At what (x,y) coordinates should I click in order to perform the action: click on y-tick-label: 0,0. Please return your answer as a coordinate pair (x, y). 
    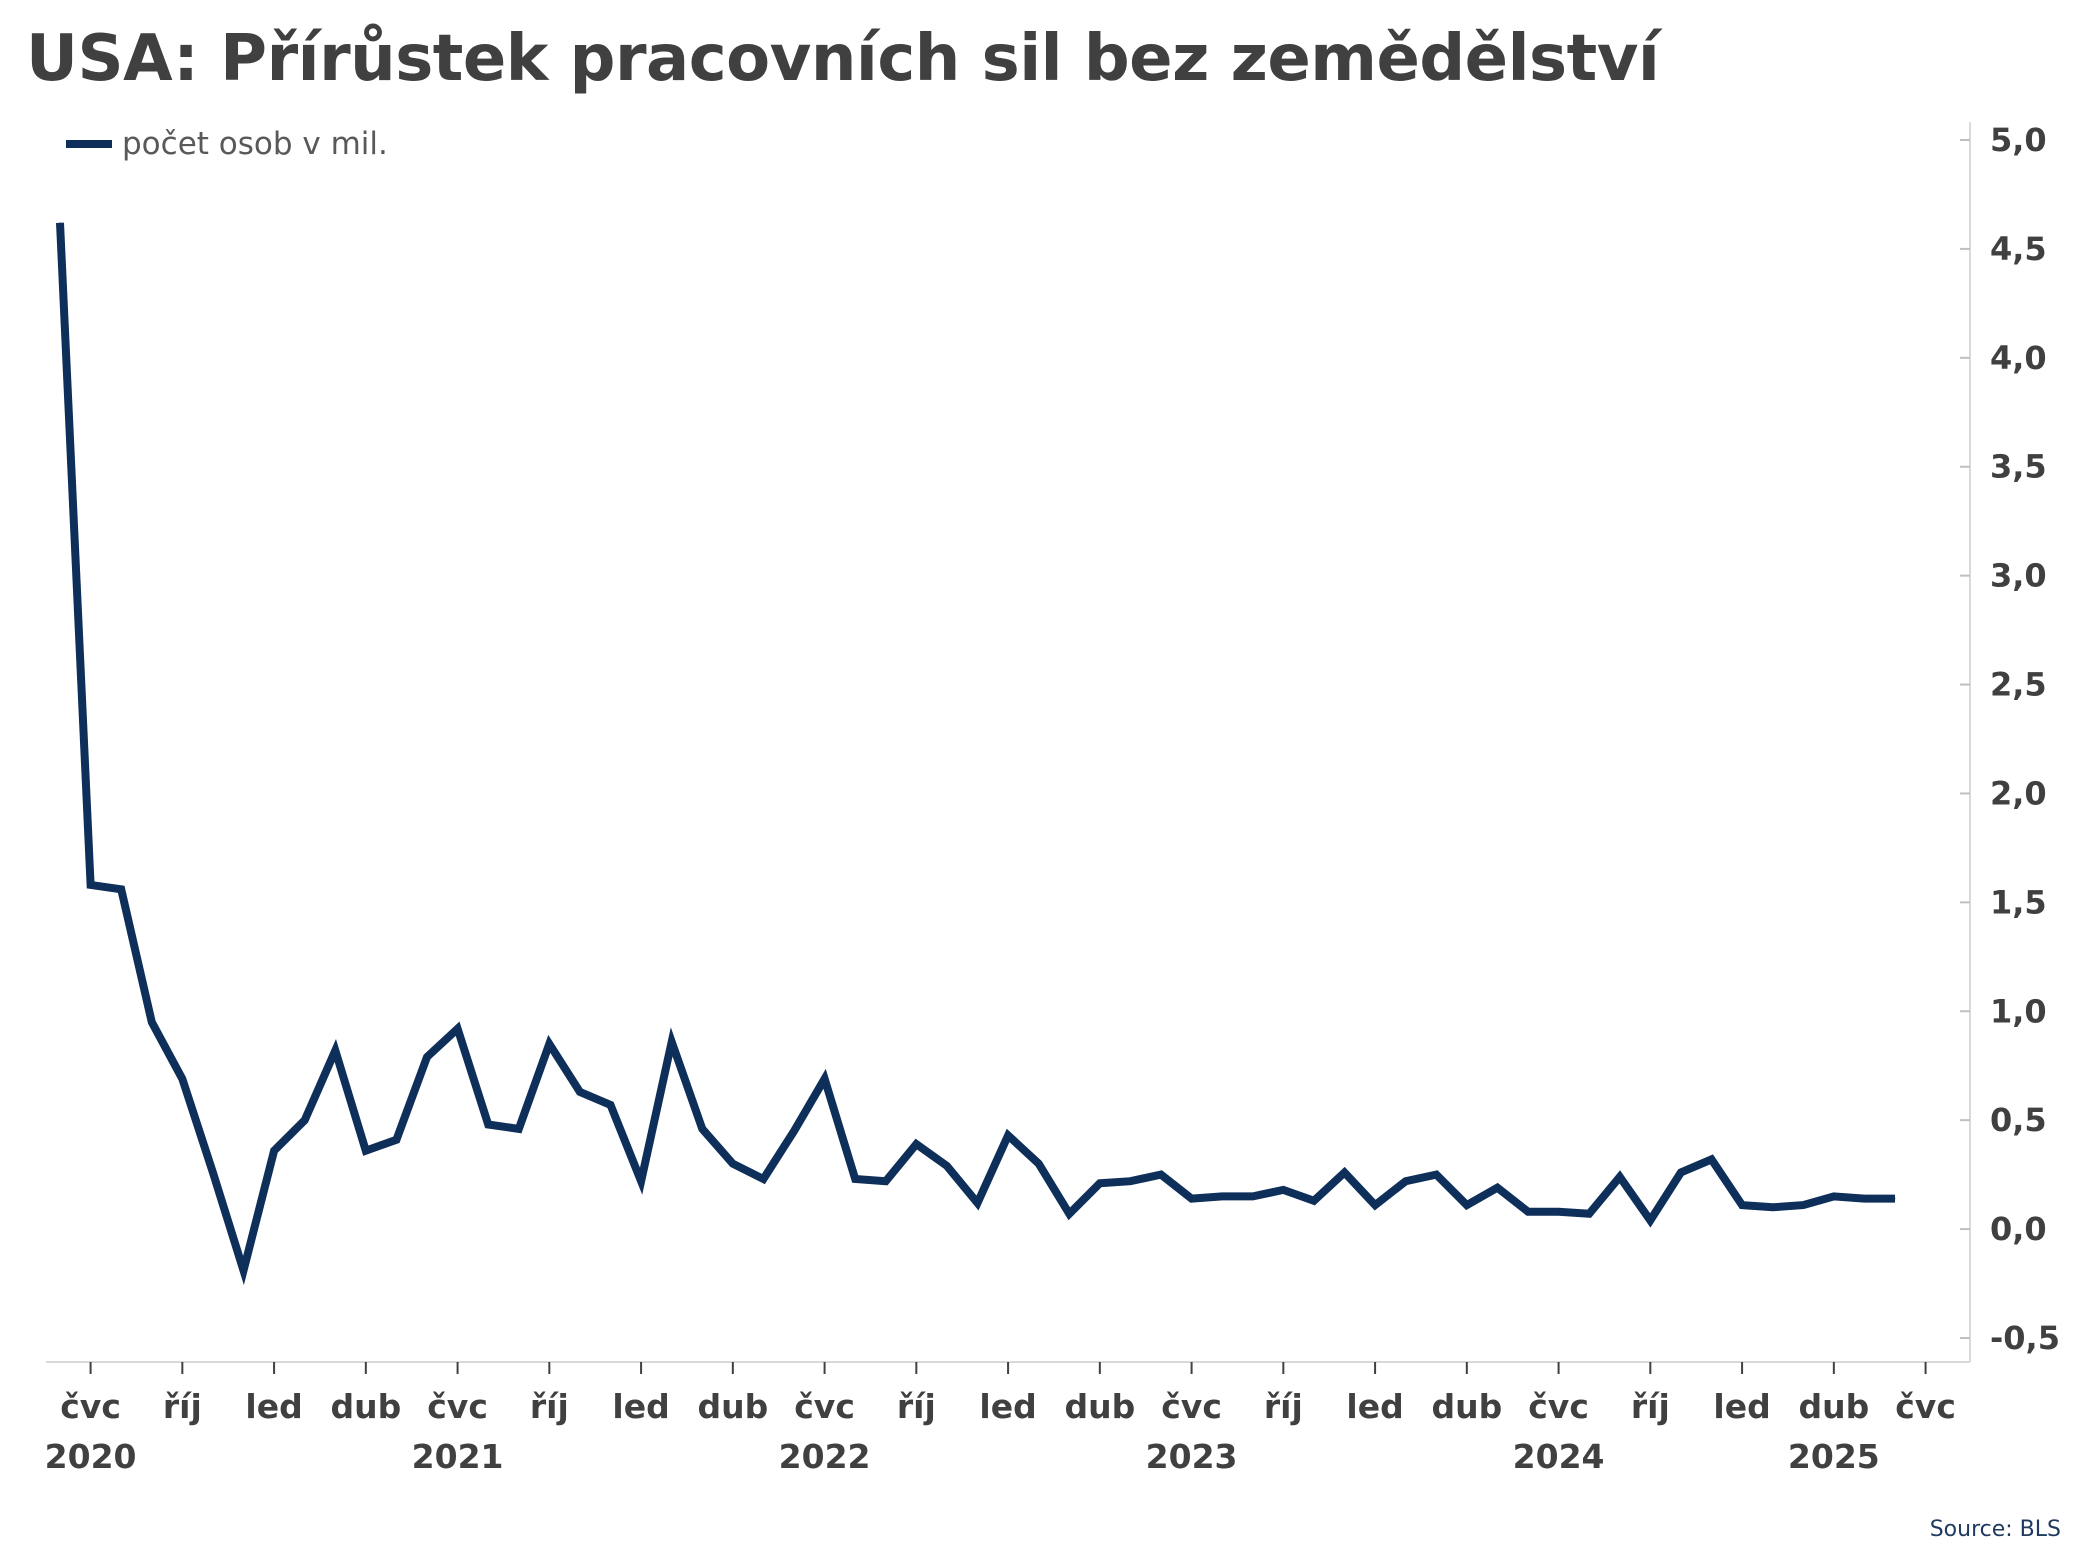
    Looking at the image, I should click on (2018, 1229).